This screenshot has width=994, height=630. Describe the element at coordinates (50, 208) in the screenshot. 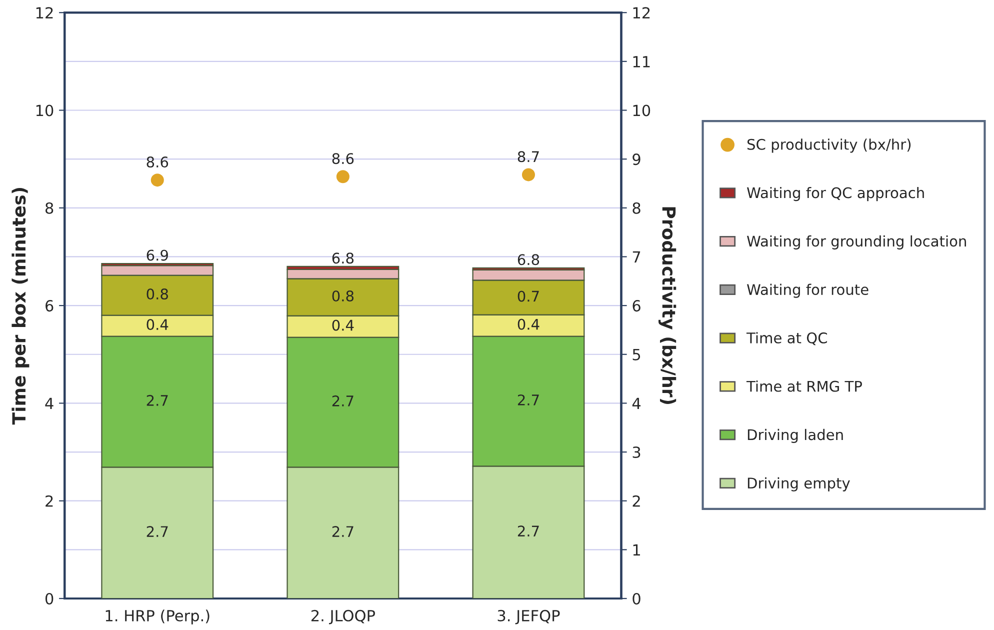

I see `y-tick-label: 8` at that location.